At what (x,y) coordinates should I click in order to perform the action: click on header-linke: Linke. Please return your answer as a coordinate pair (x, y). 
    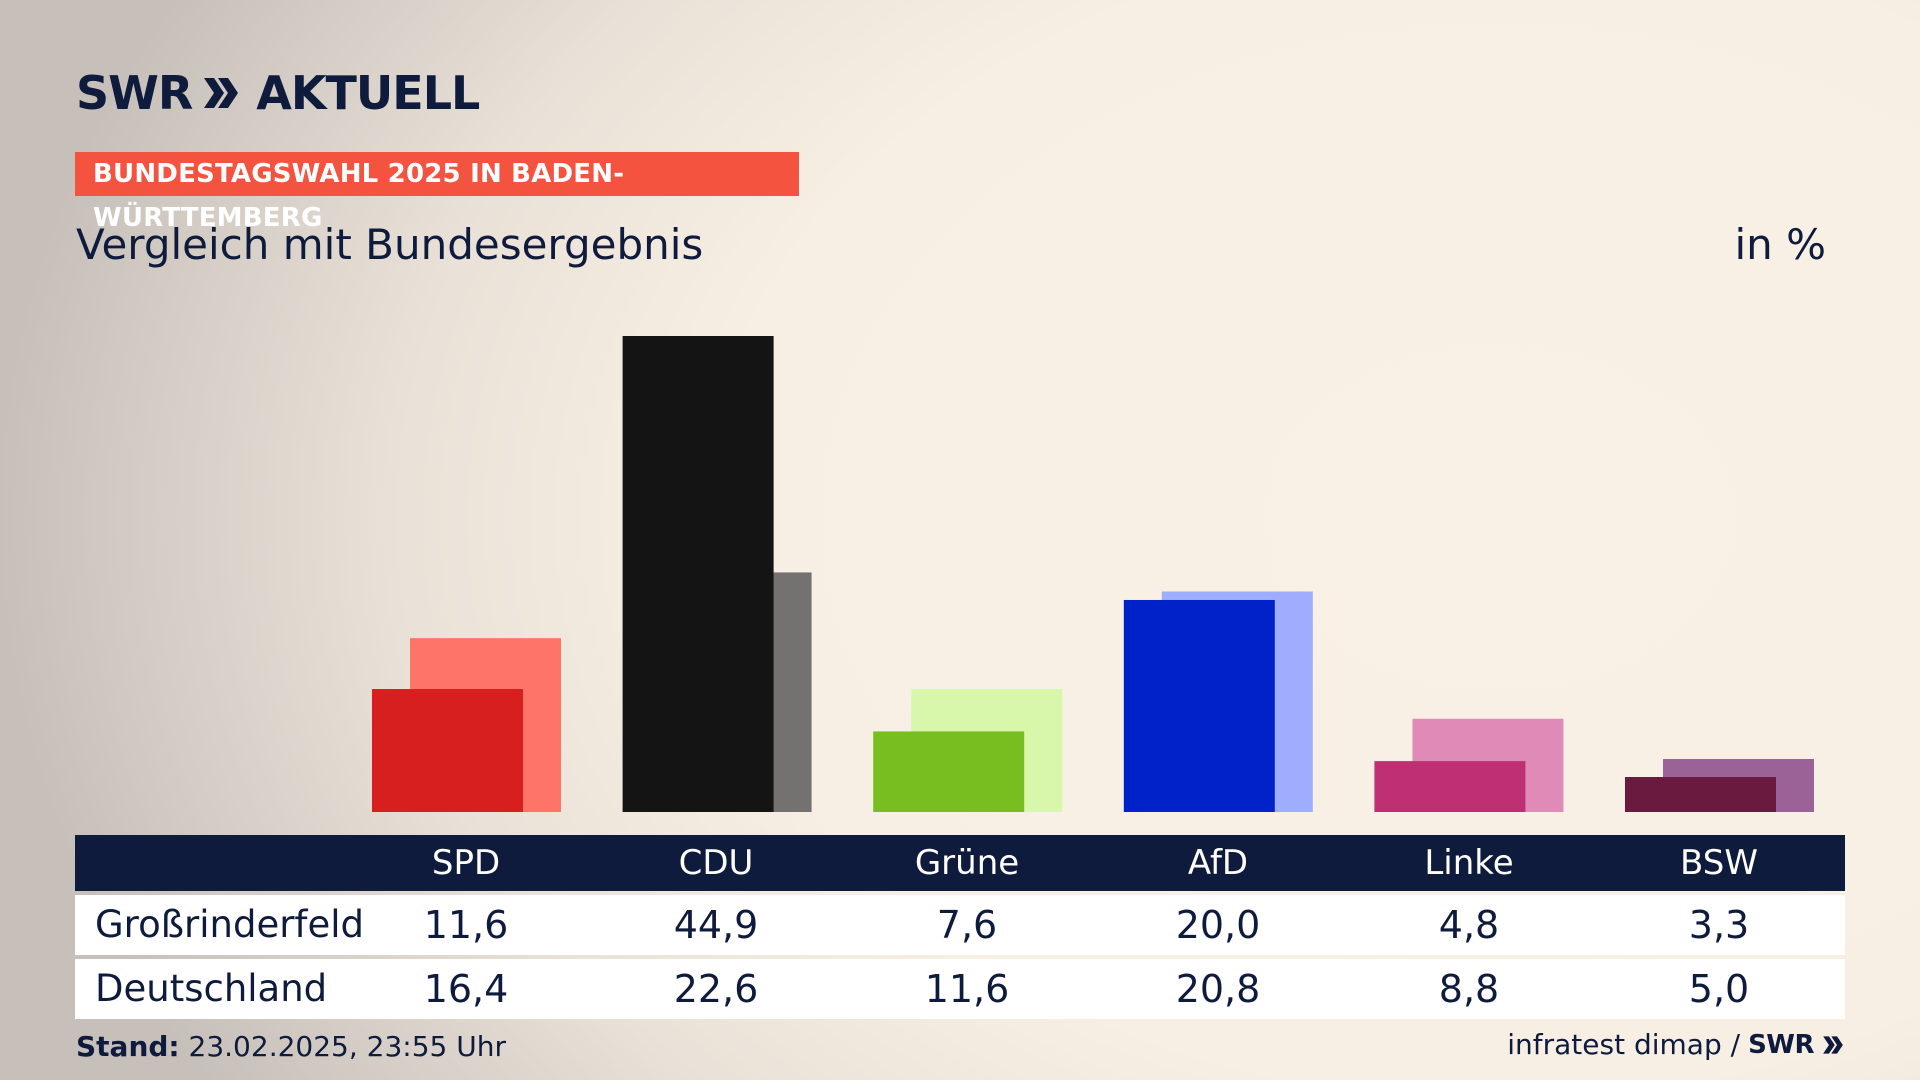
    Looking at the image, I should click on (1469, 863).